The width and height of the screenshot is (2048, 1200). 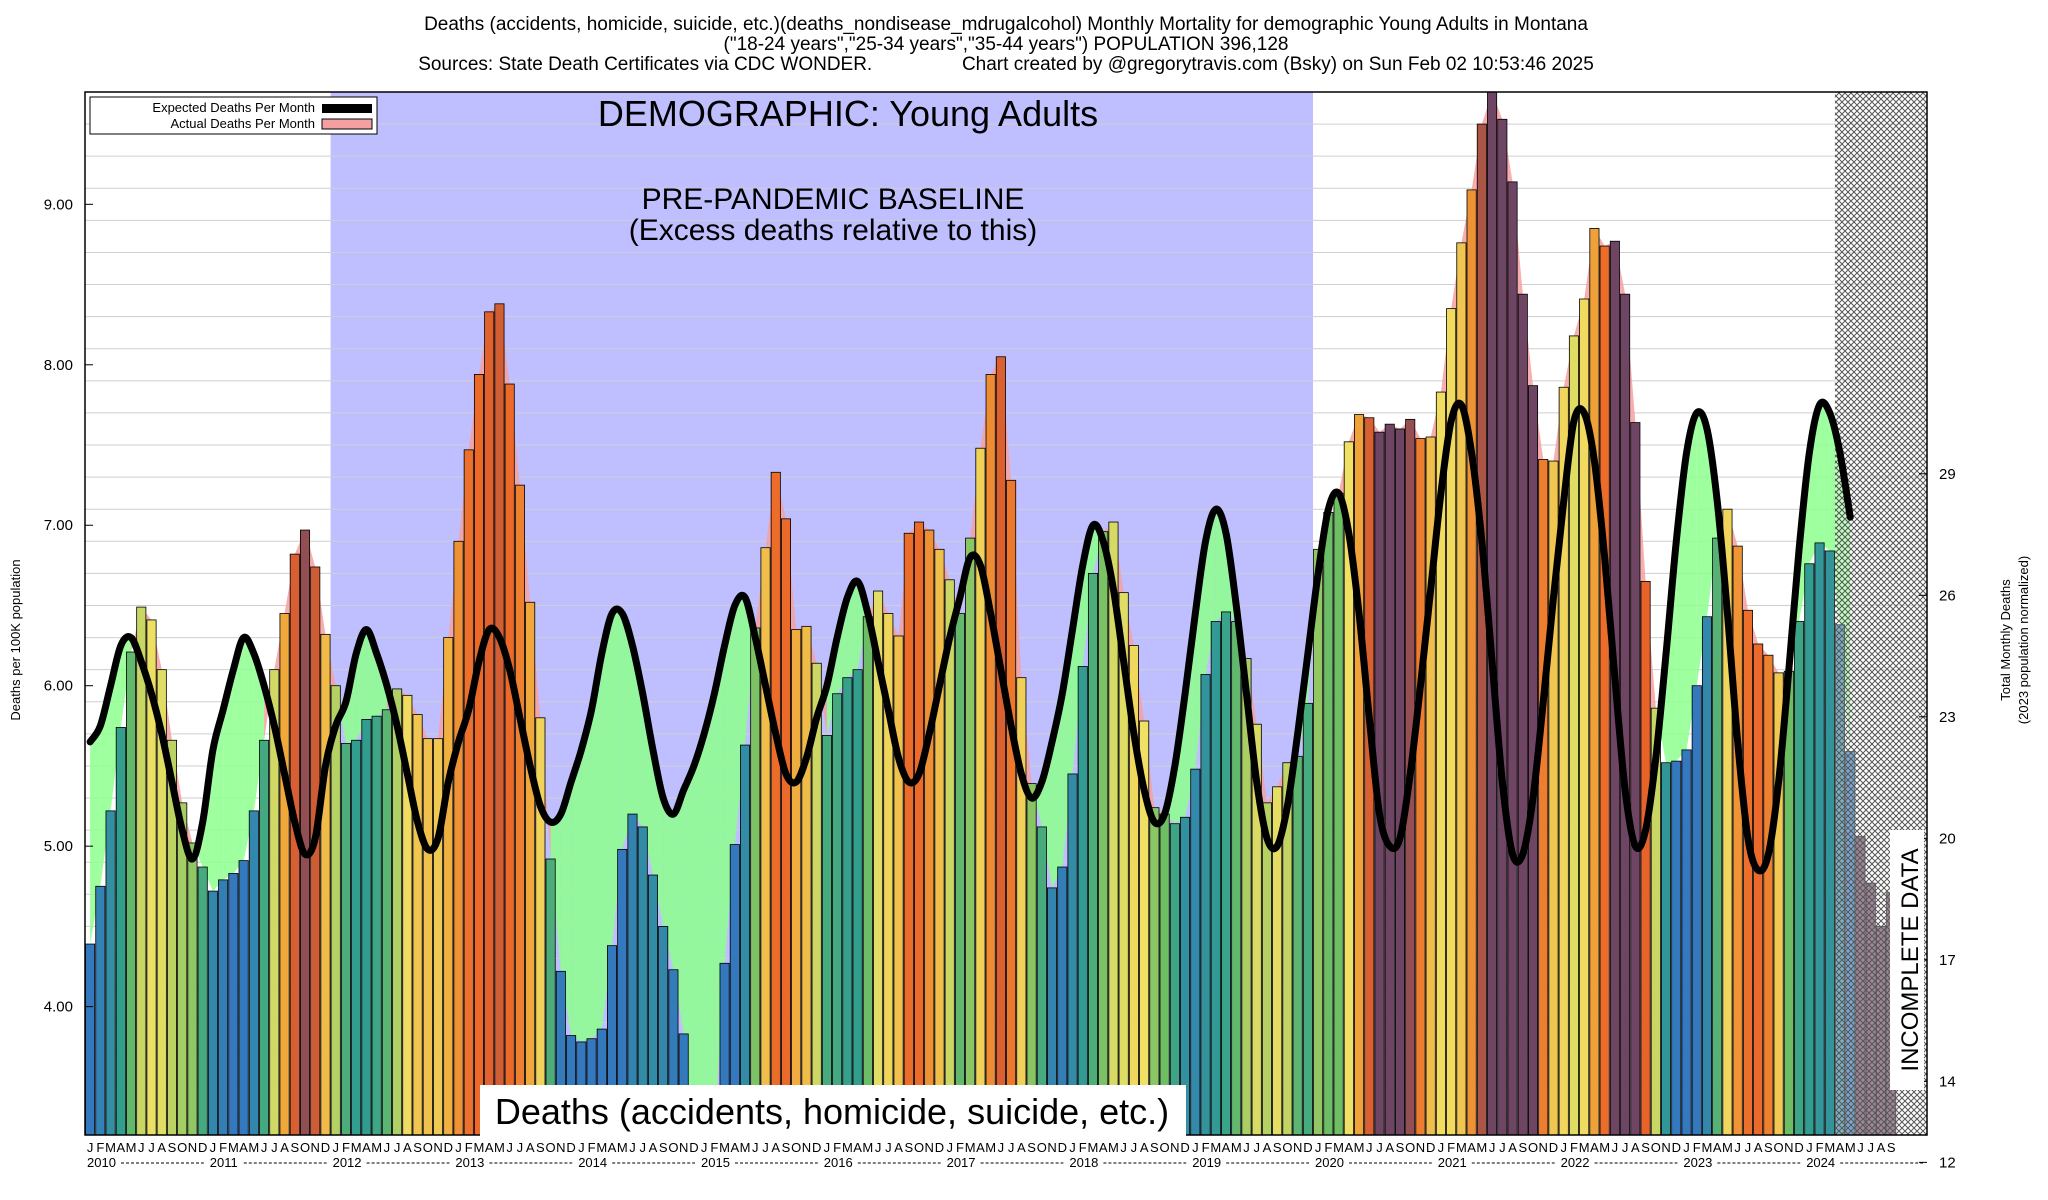 I want to click on y-axis-left: 4.00 5.00 6.00 7.00 8.00 9.00, so click(x=68, y=606).